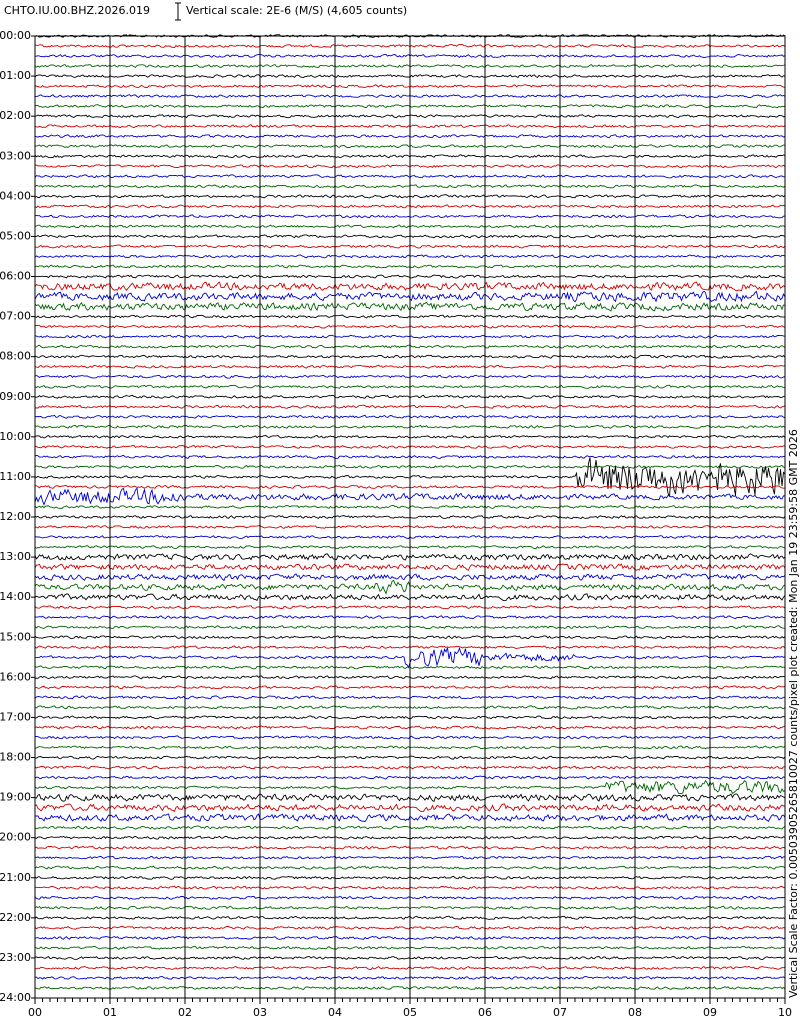 The height and width of the screenshot is (1024, 800). What do you see at coordinates (785, 1012) in the screenshot?
I see `minute-label: 10` at bounding box center [785, 1012].